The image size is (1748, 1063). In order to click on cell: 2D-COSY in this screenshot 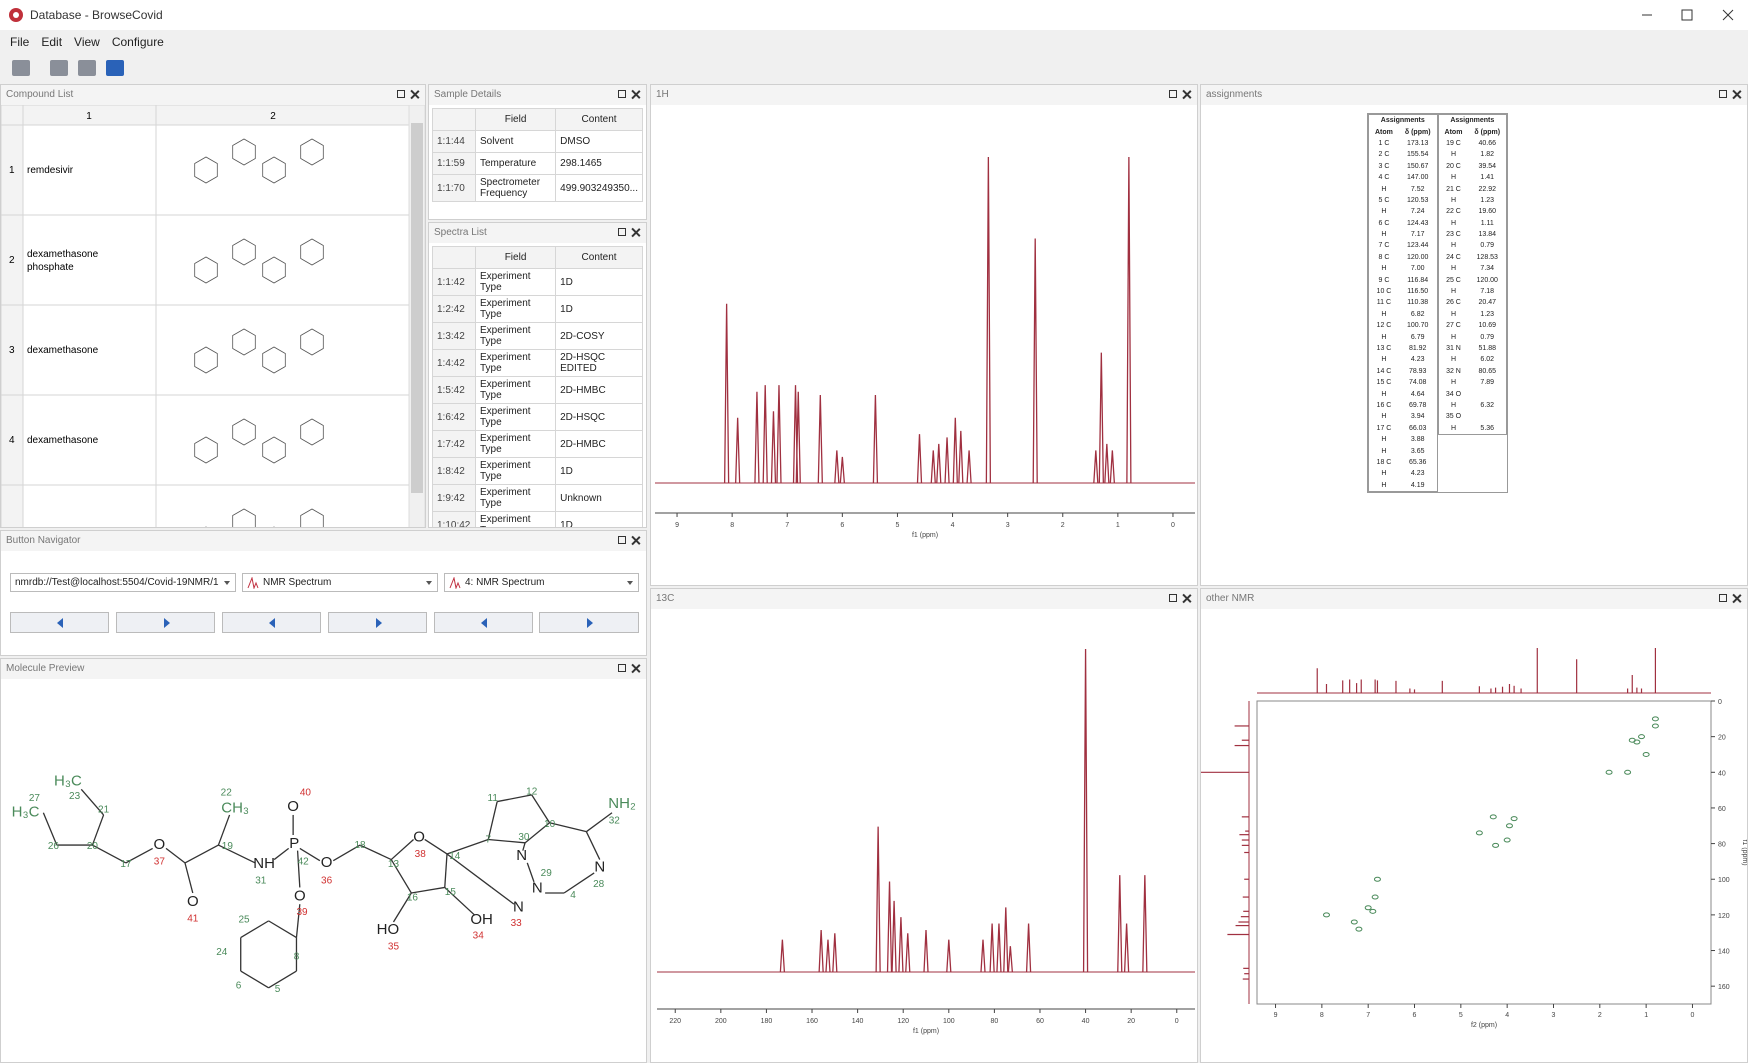, I will do `click(599, 336)`.